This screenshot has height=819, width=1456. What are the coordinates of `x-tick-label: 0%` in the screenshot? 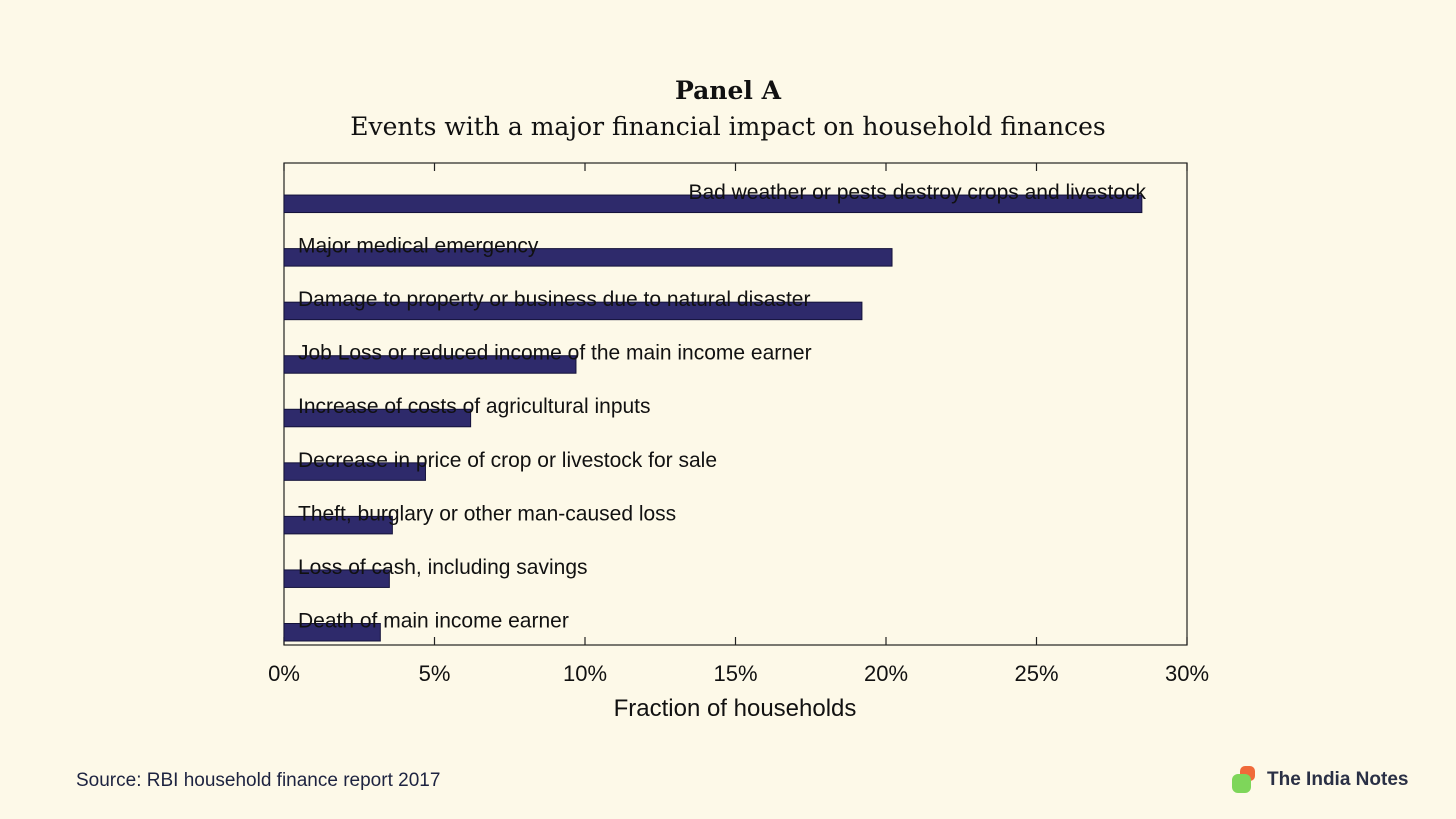 It's located at (284, 673).